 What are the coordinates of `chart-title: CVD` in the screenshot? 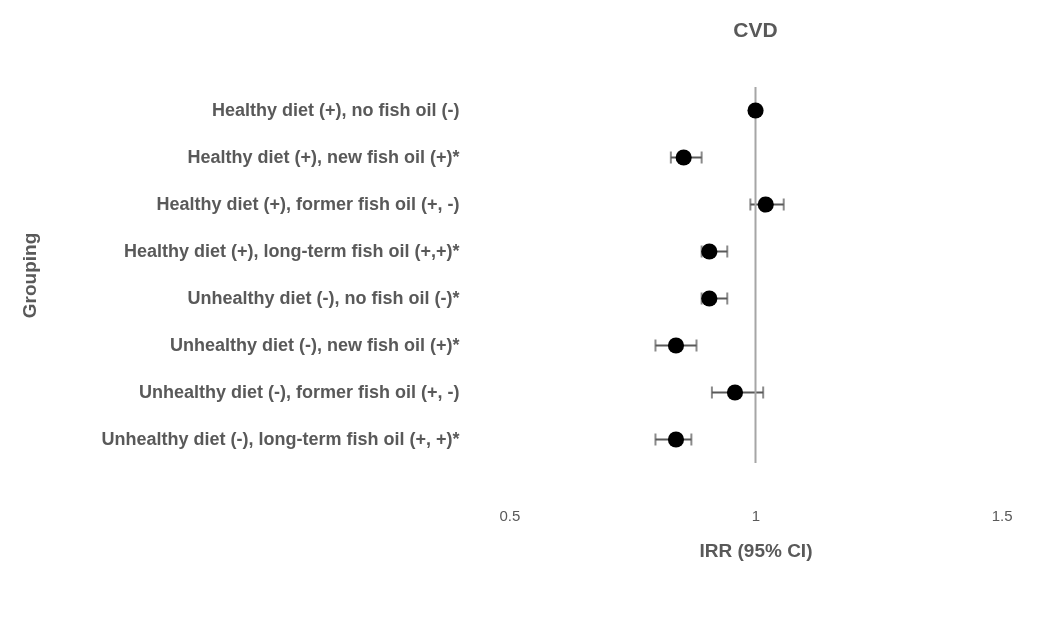 It's located at (755, 29).